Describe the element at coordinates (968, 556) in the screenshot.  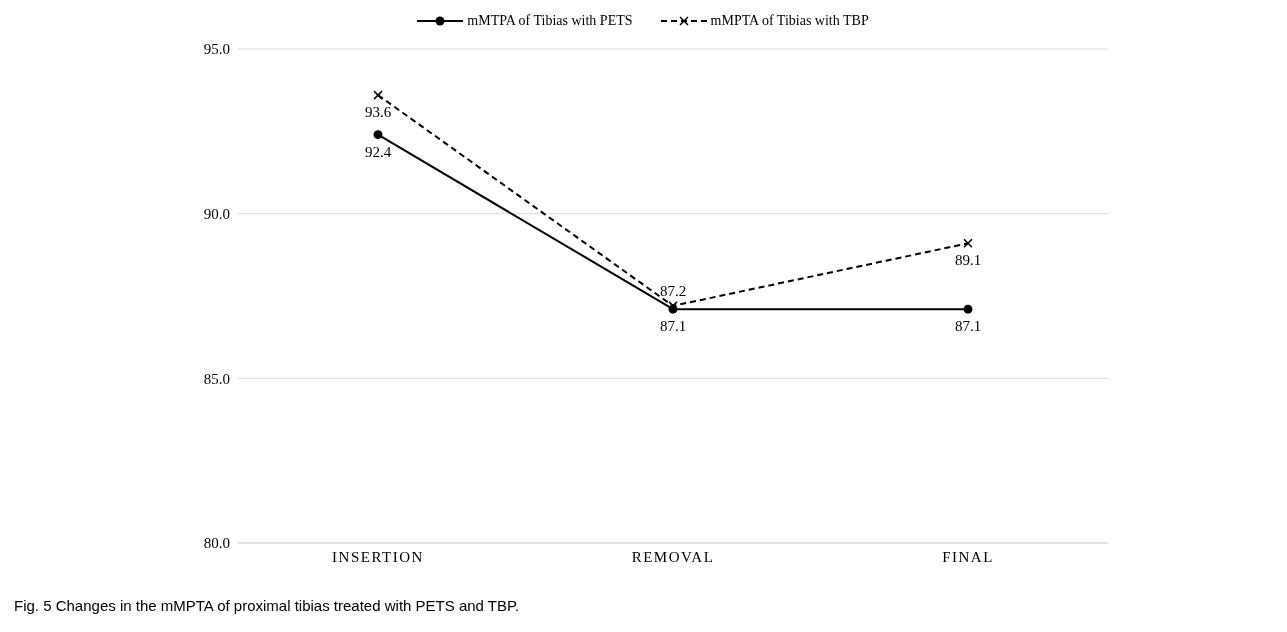
I see `x-tick-label: FINAL` at that location.